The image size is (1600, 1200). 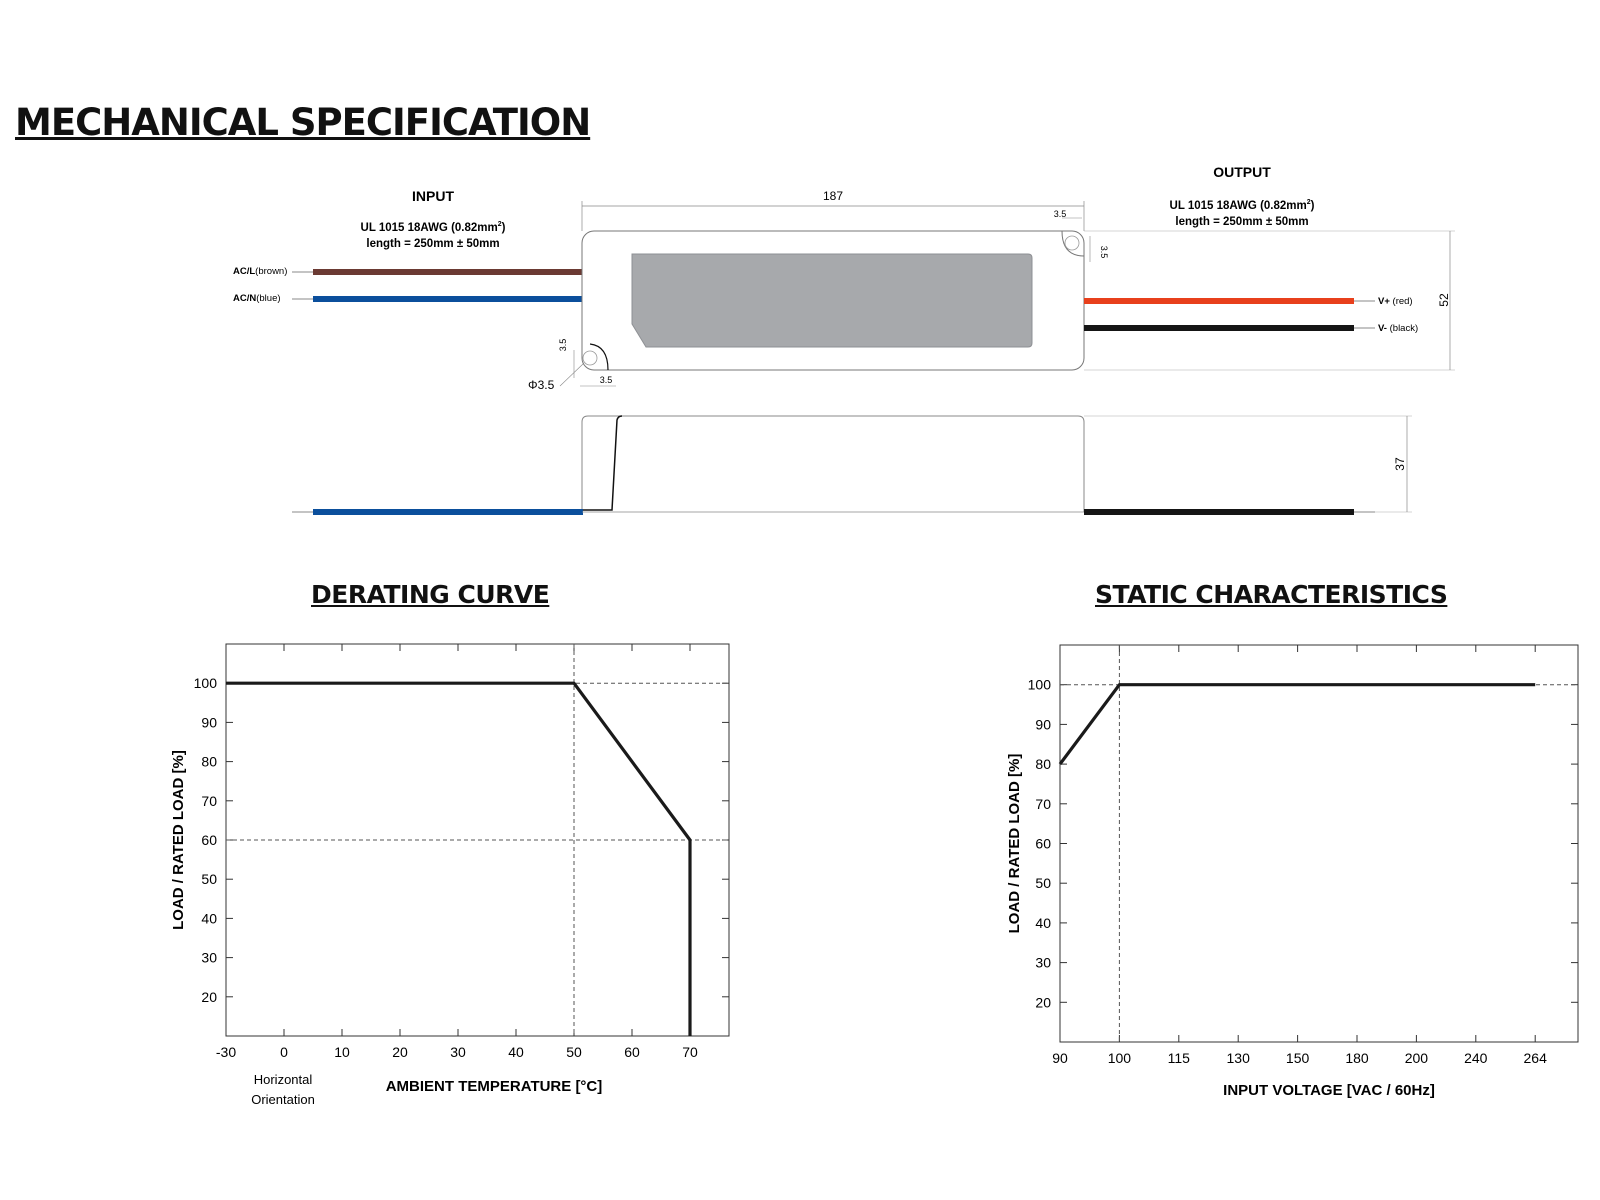 I want to click on input-wire-spec: UL 1015 18AWG (0.82mm2), so click(x=433, y=227).